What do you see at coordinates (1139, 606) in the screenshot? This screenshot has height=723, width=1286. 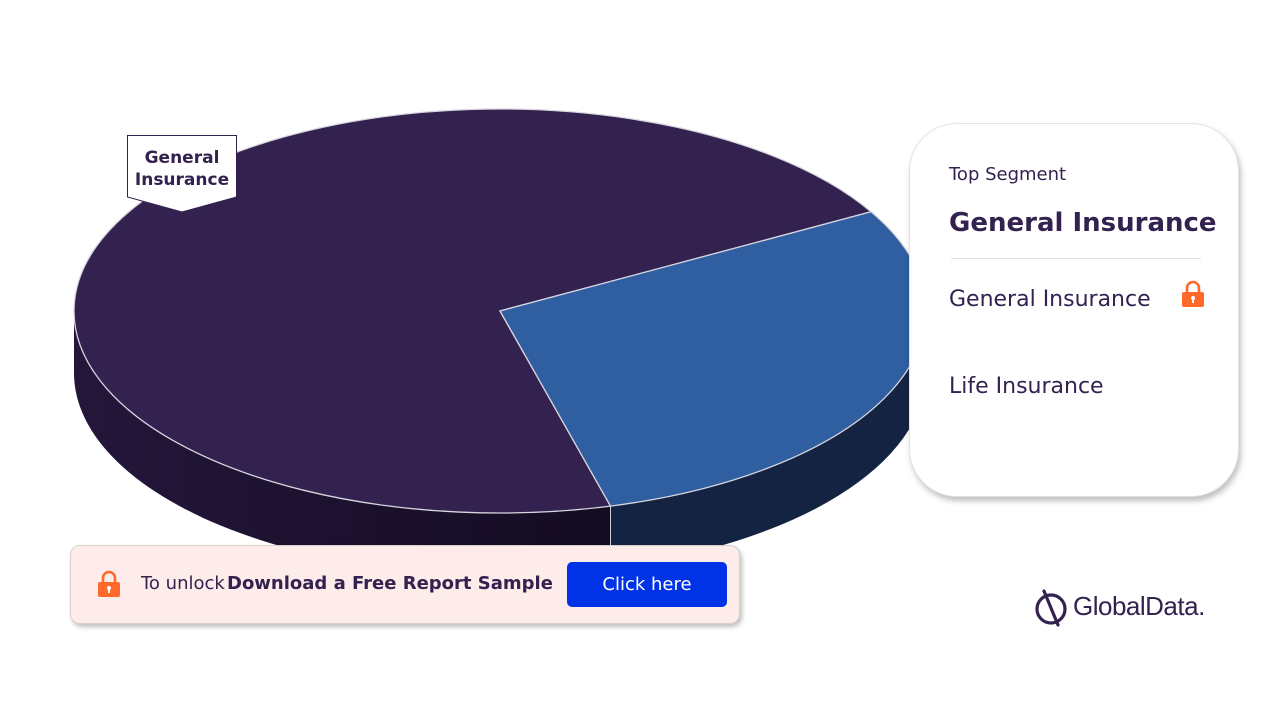 I see `logo-text: GlobalData.` at bounding box center [1139, 606].